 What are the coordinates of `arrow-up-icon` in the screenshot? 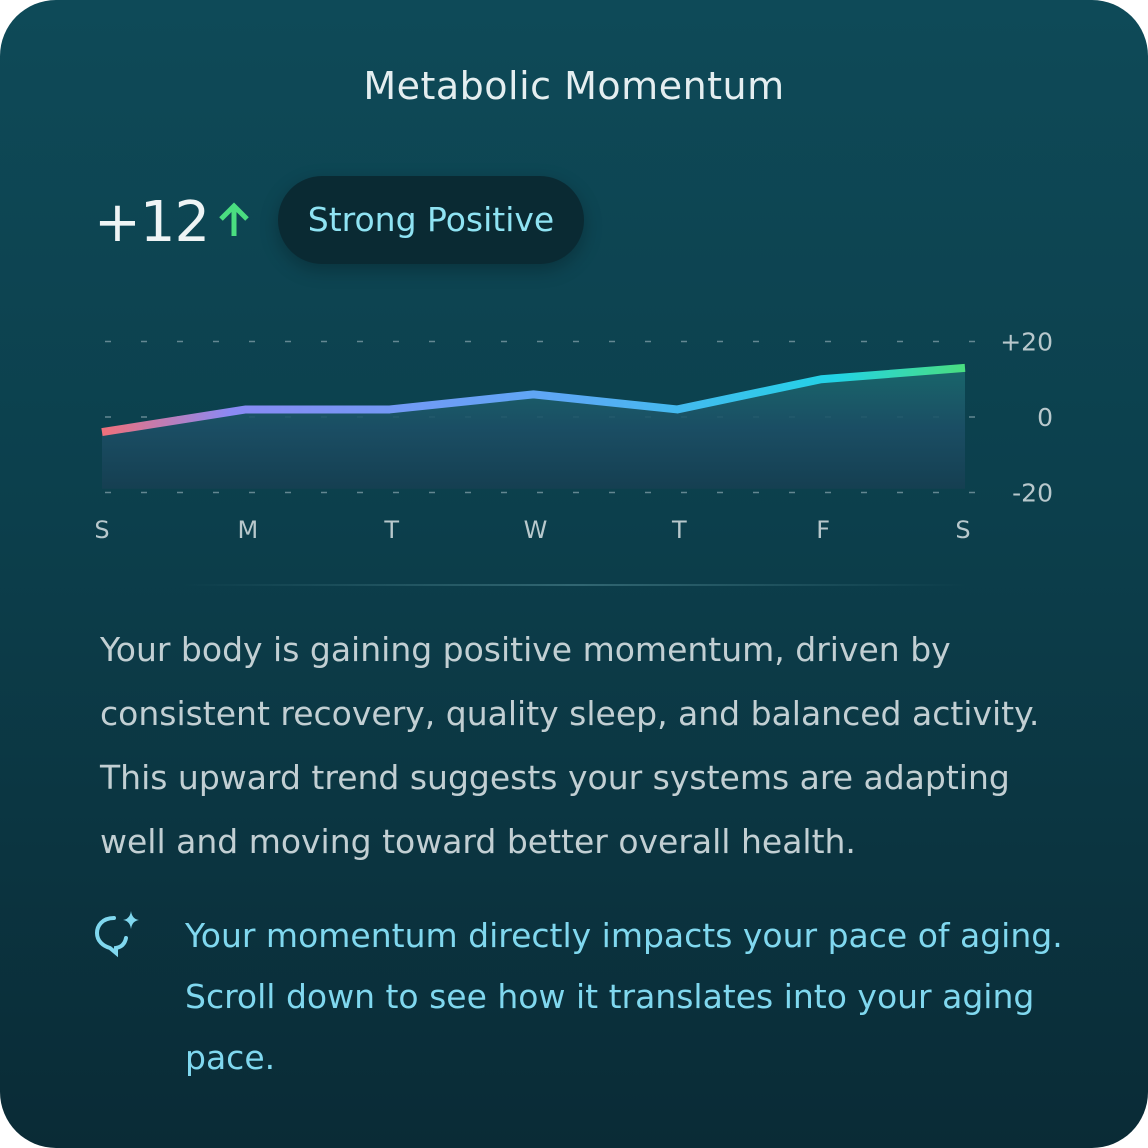 It's located at (234, 219).